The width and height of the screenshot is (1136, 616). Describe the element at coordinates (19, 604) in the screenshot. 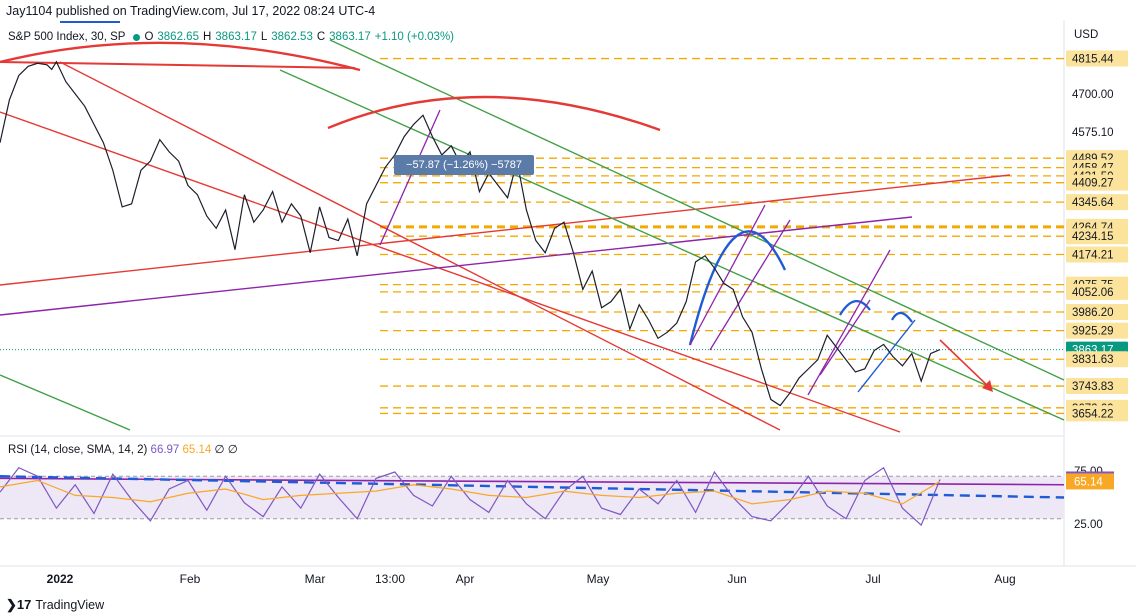

I see `tradingview-logo-icon: ❯17` at that location.